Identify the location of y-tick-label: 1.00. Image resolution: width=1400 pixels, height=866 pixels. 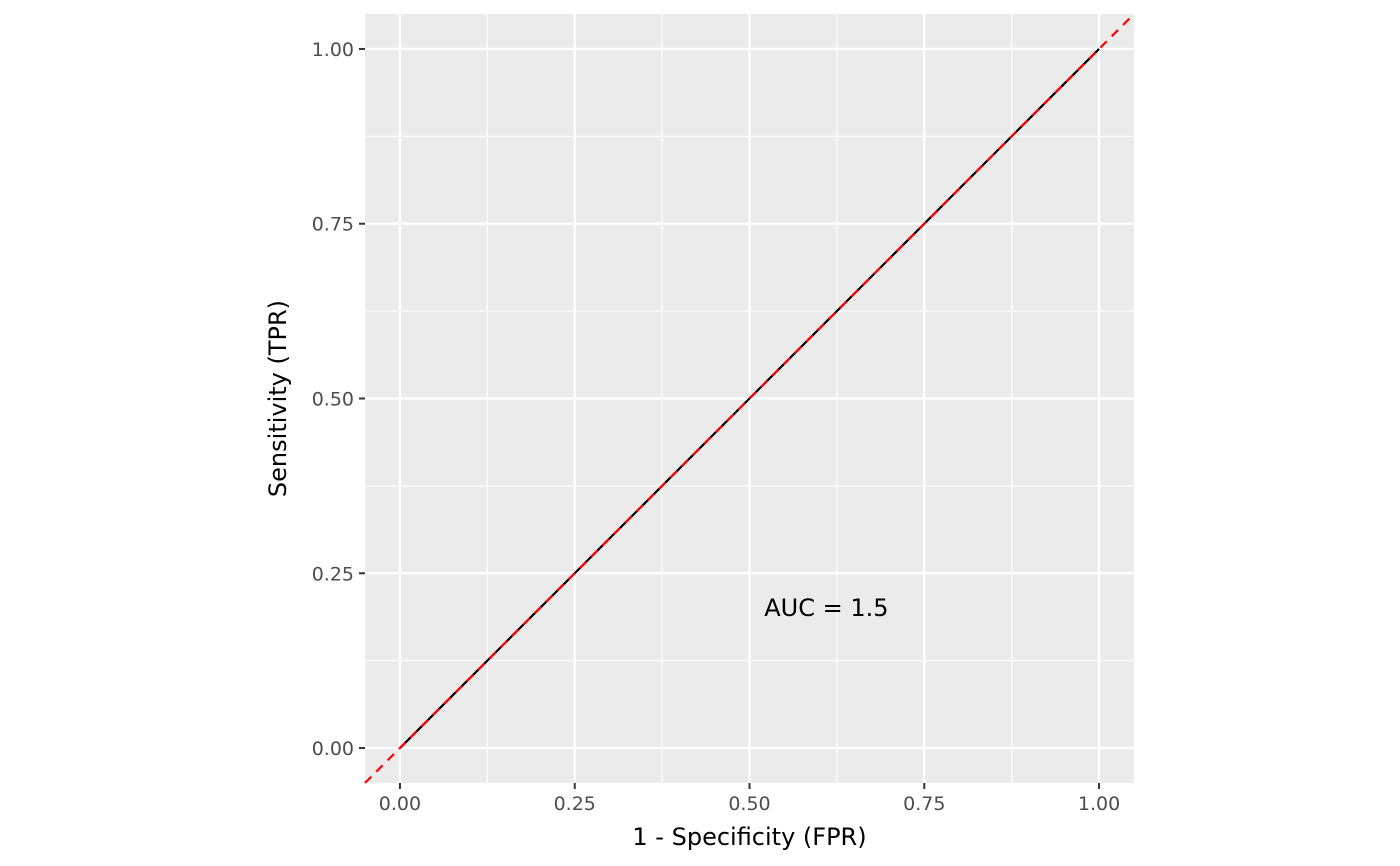
(333, 50).